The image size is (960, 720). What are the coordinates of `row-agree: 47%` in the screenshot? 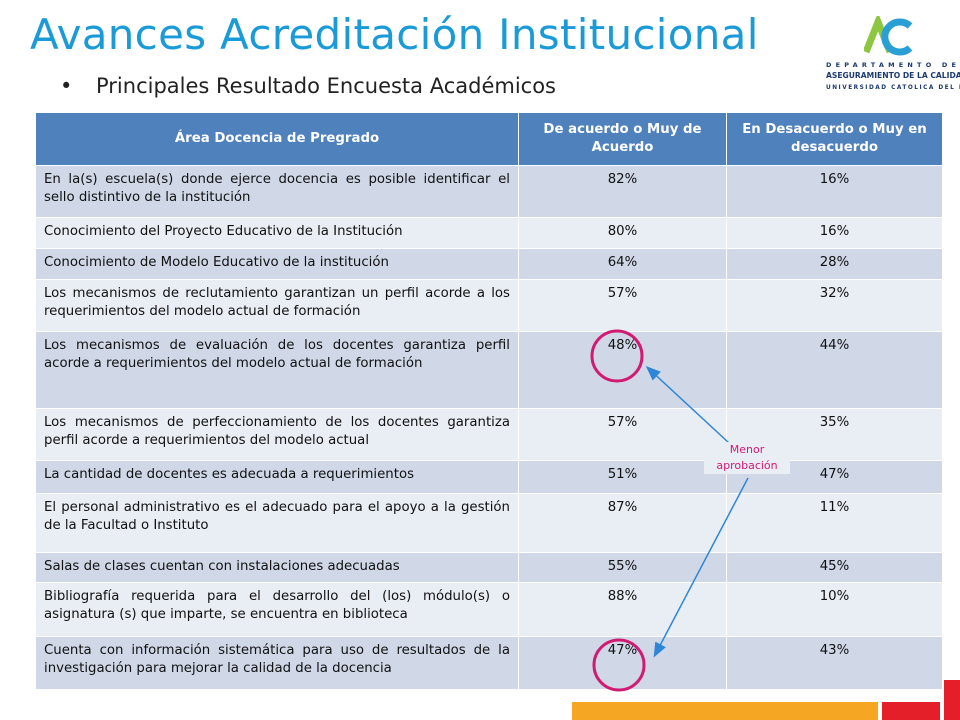 It's located at (622, 663).